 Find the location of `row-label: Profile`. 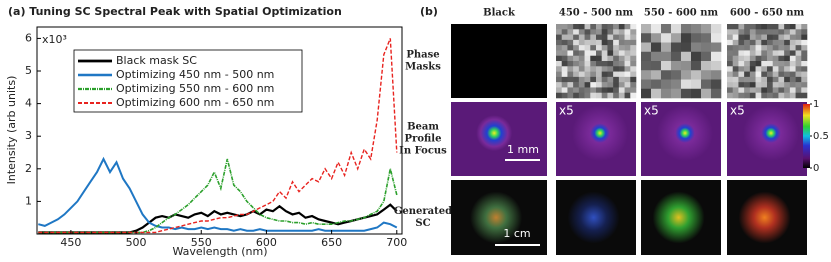

row-label: Profile is located at coordinates (423, 139).